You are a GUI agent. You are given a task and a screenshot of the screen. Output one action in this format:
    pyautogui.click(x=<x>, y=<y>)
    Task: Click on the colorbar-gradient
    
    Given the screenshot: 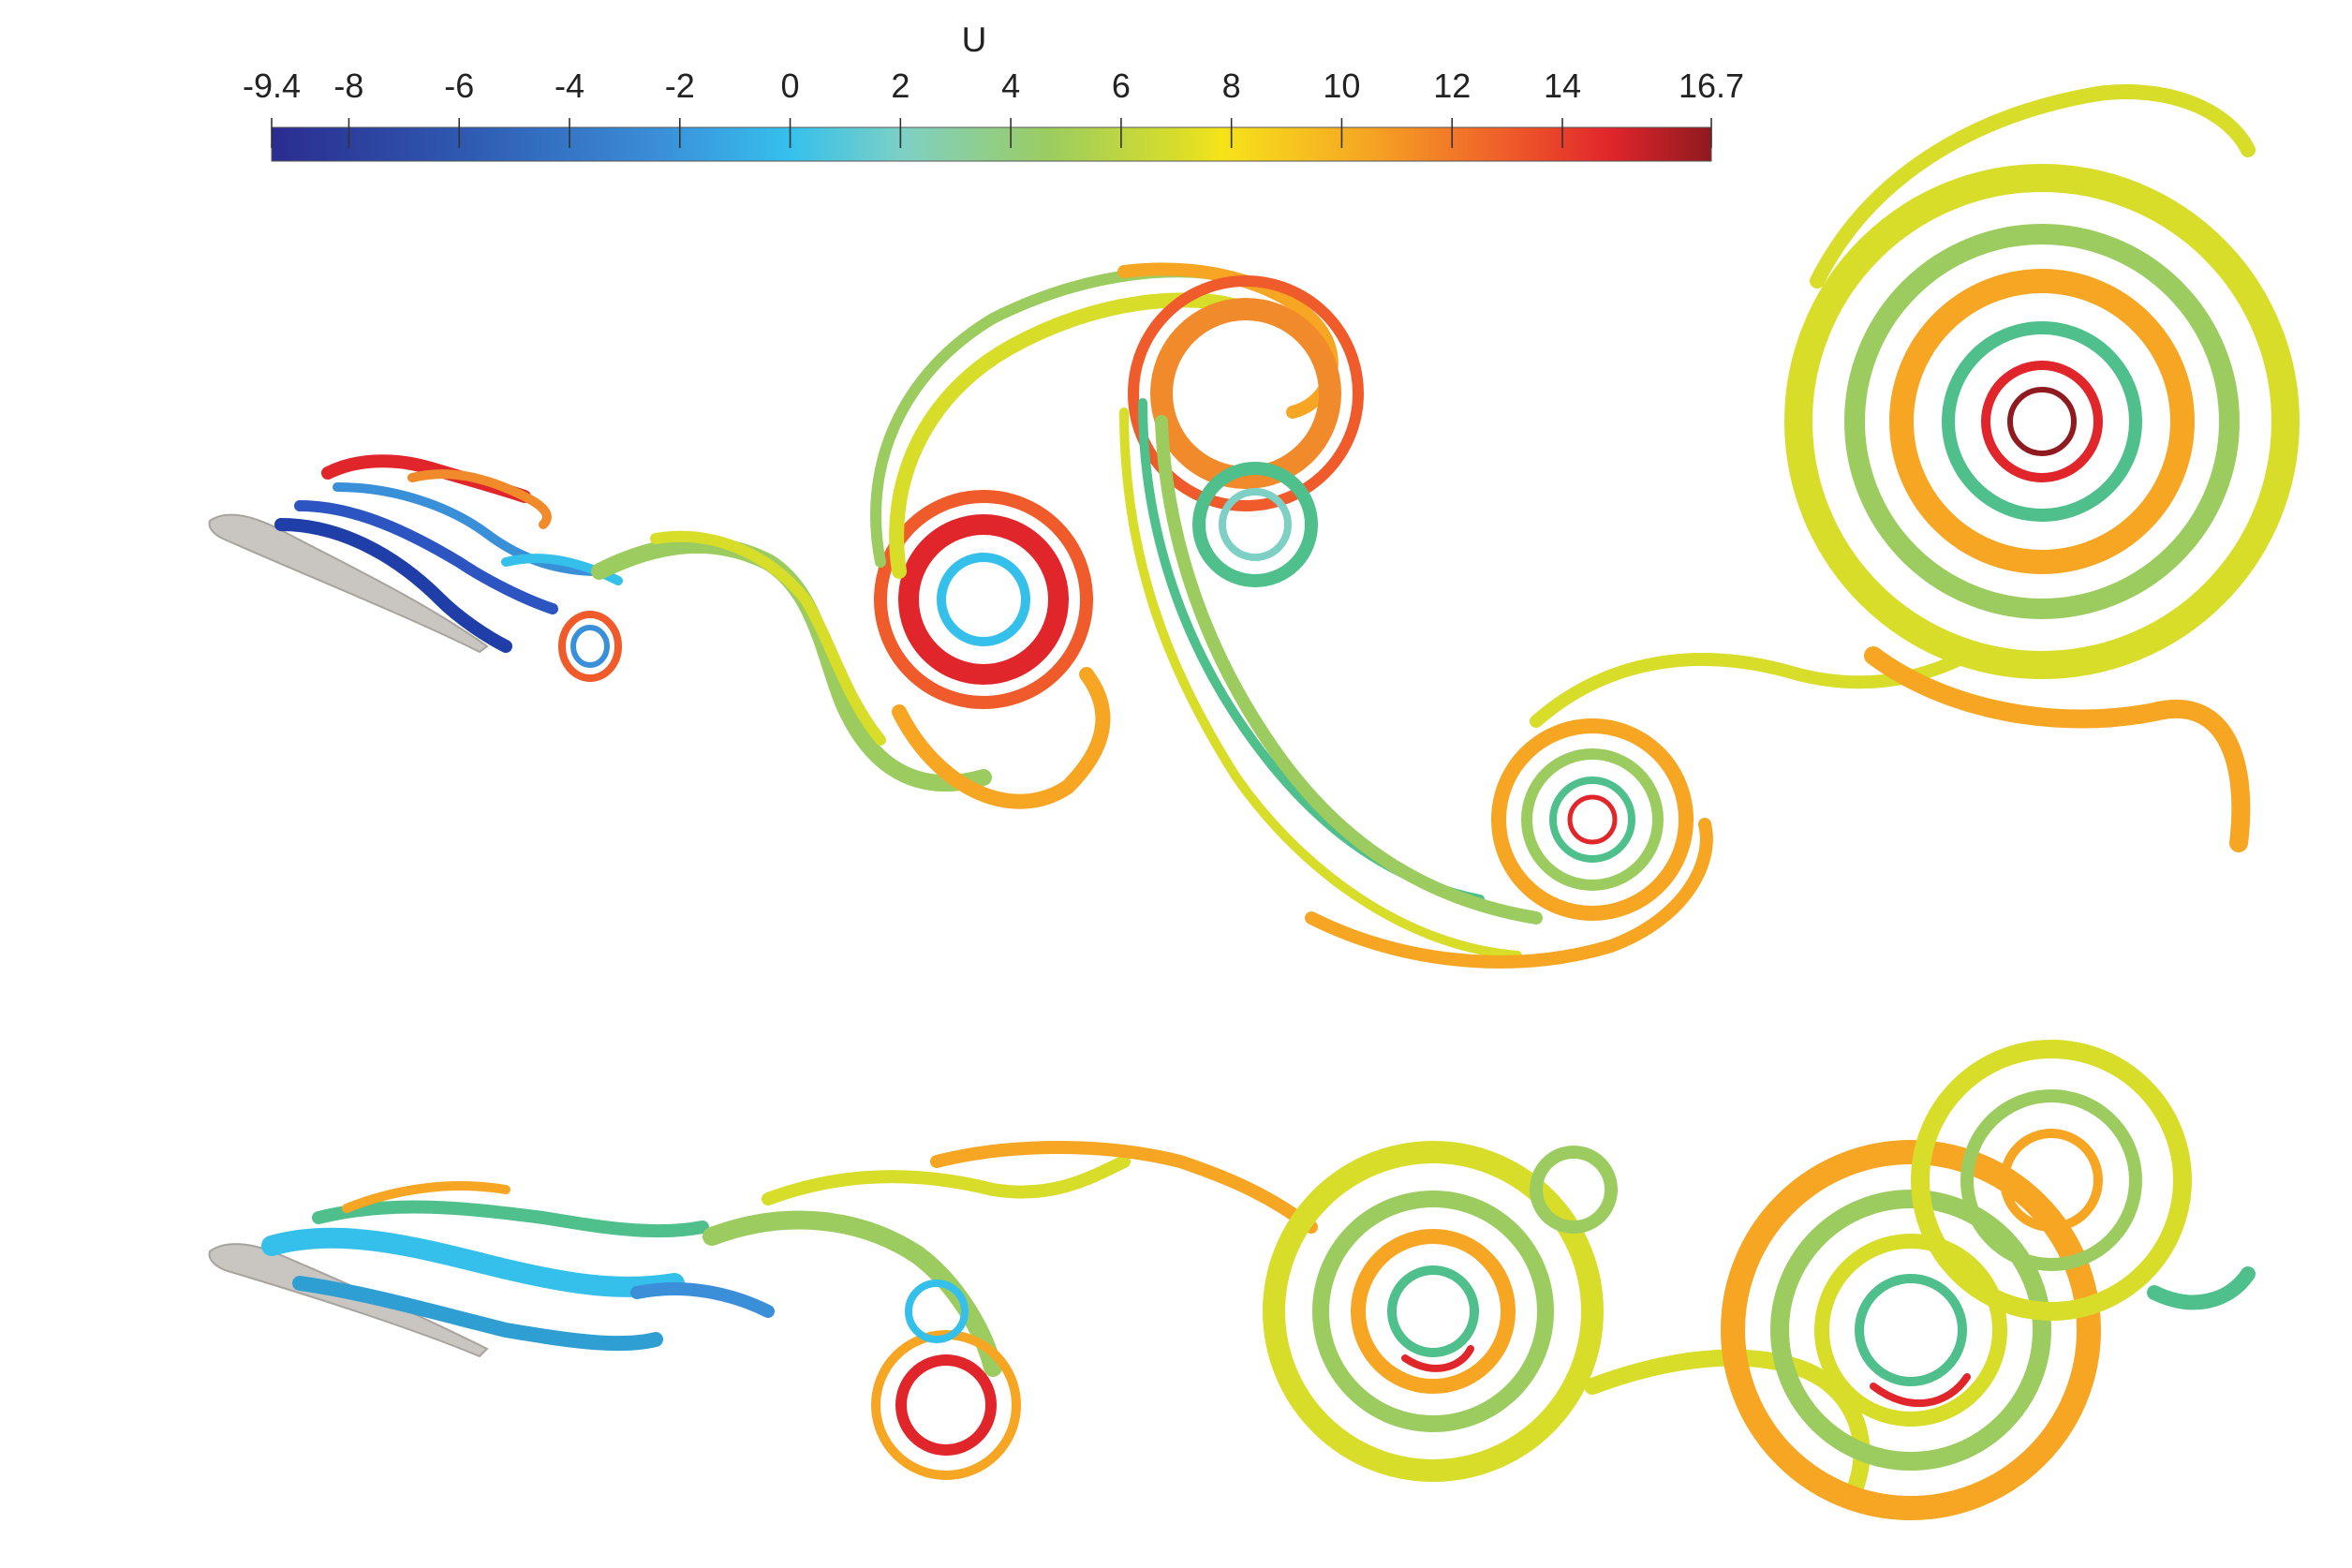 What is the action you would take?
    pyautogui.click(x=991, y=144)
    